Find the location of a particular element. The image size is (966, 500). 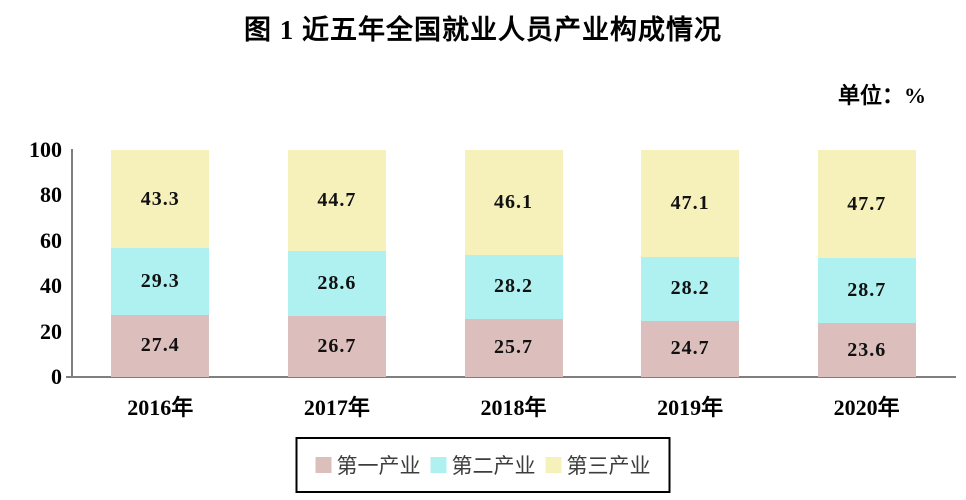

bar-value-label: 24.7 is located at coordinates (690, 348).